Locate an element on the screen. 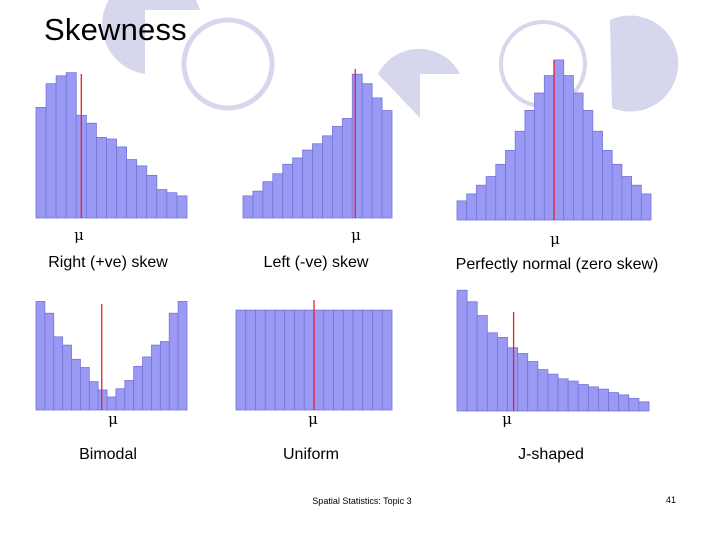 This screenshot has height=540, width=720. mean-marker-j-shaped: μ is located at coordinates (507, 419).